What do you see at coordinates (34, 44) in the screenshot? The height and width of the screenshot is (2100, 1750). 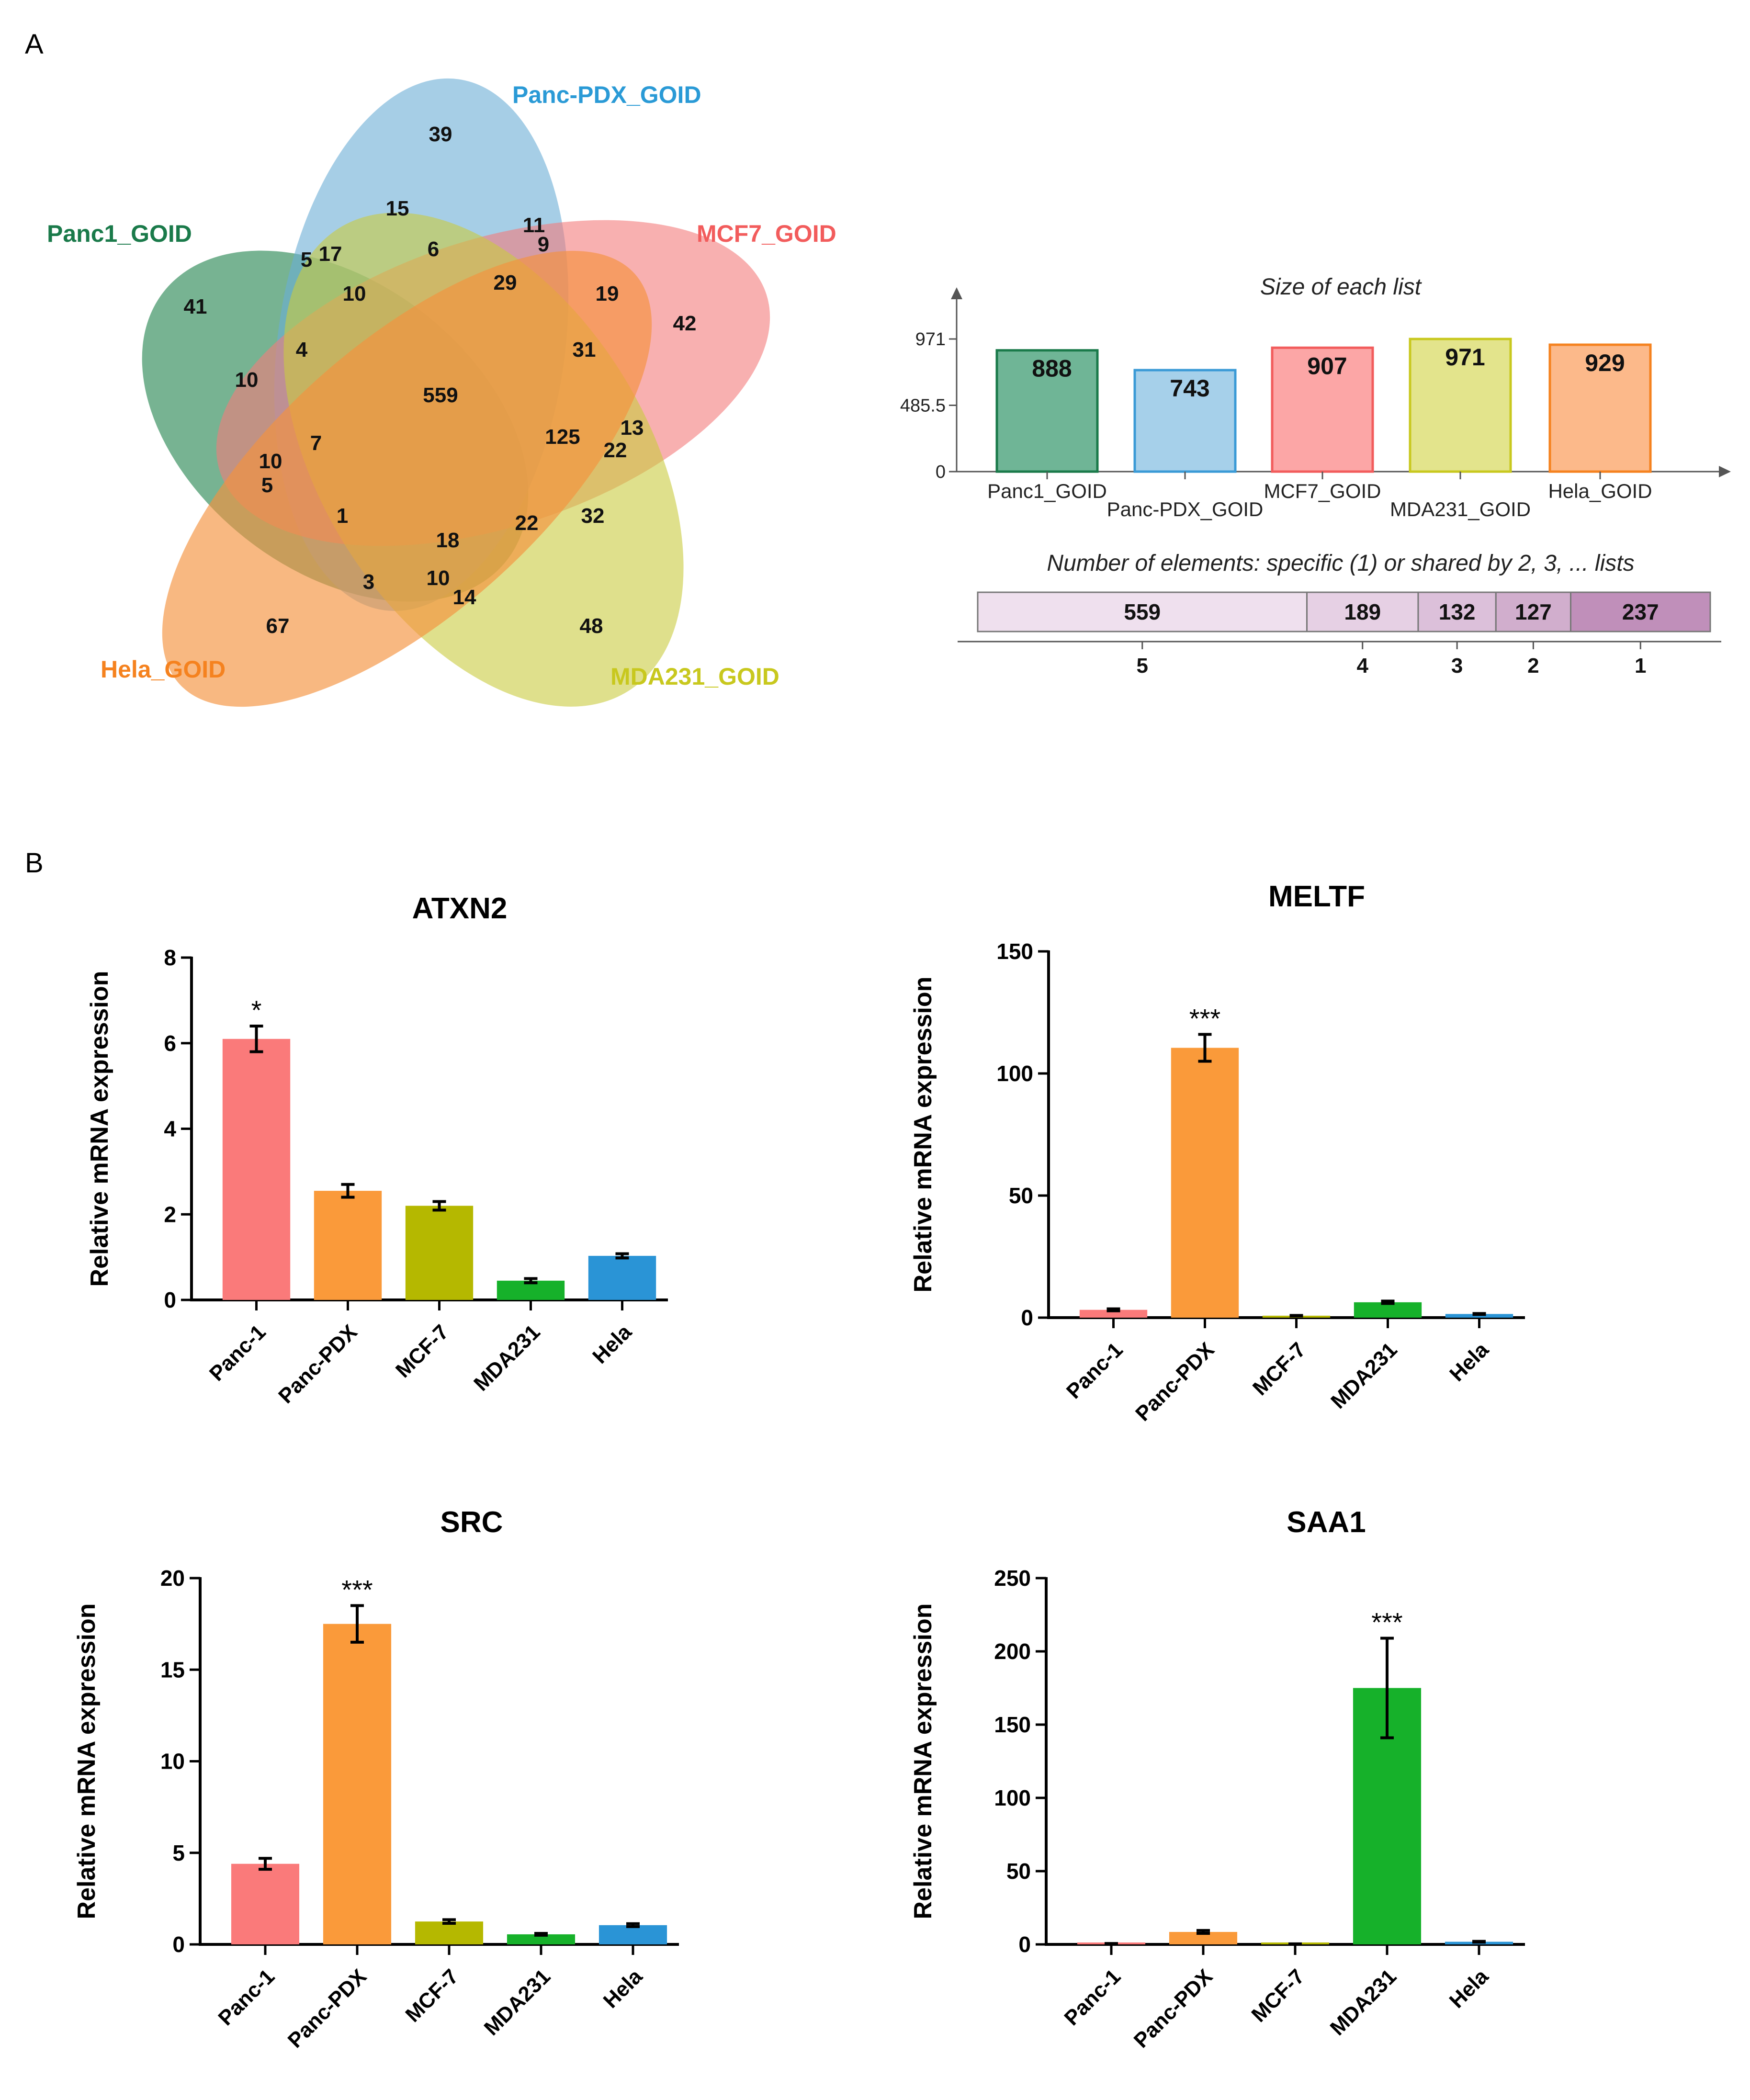 I see `panel-label-a: A` at bounding box center [34, 44].